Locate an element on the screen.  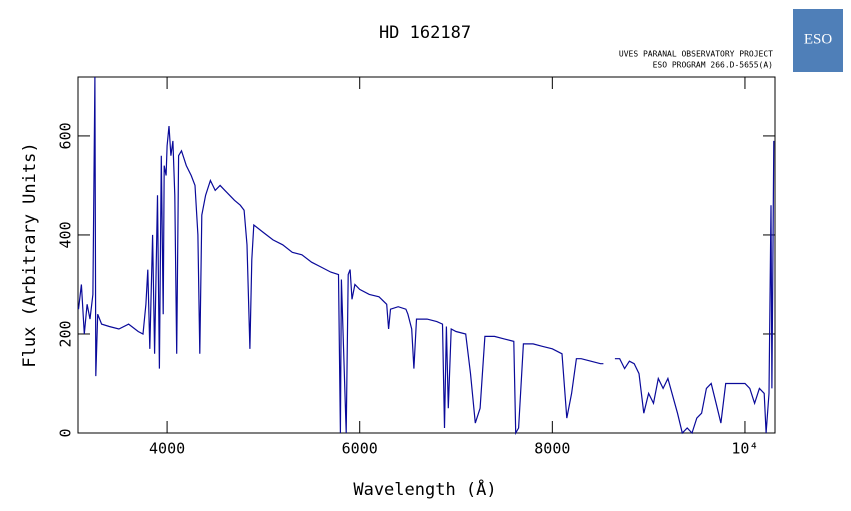
x-tick-label: 4000 is located at coordinates (167, 449).